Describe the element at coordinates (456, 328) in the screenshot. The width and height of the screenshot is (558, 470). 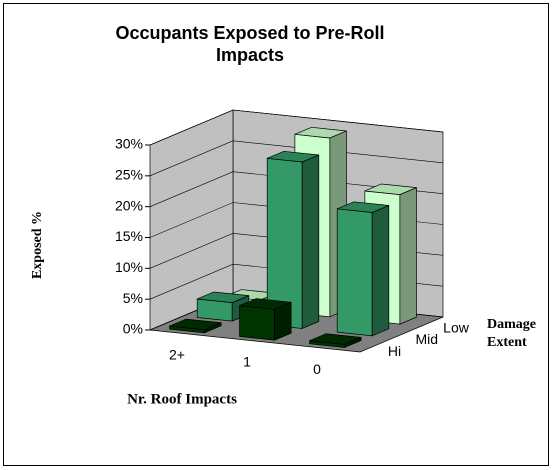
I see `legend-label: Low` at that location.